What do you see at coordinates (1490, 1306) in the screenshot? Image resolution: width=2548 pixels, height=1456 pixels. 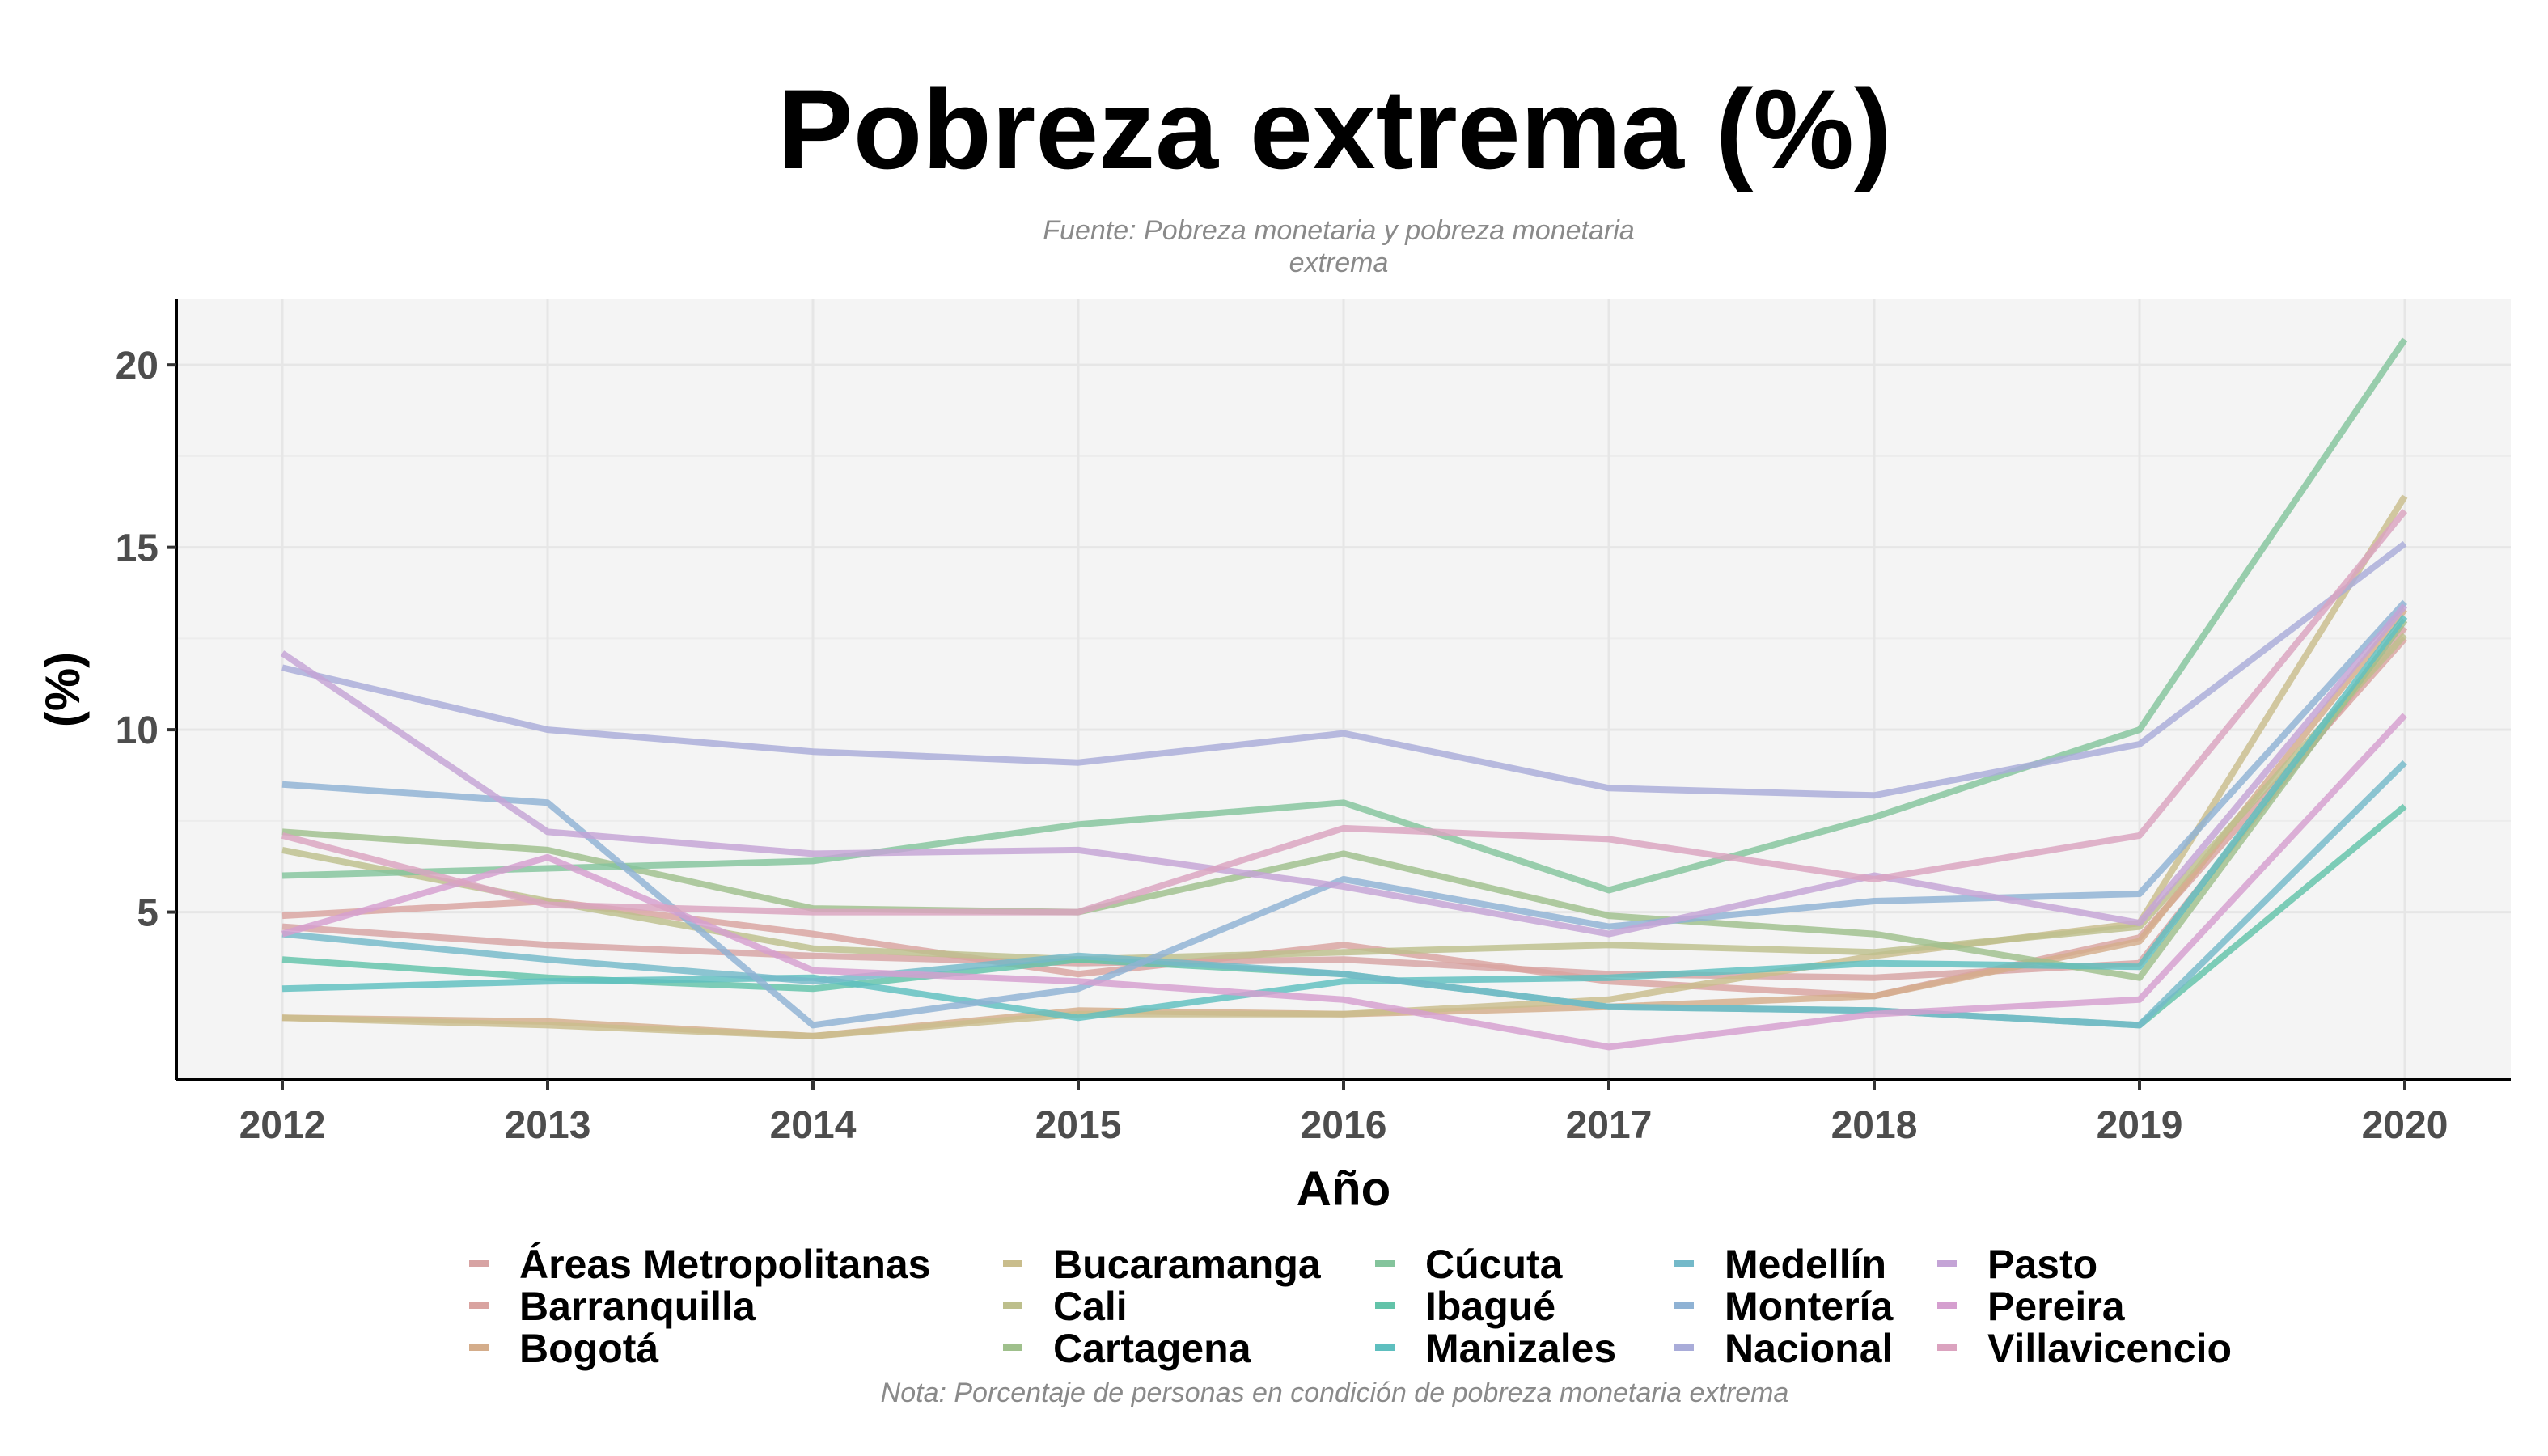 I see `legend-label: Ibagué` at bounding box center [1490, 1306].